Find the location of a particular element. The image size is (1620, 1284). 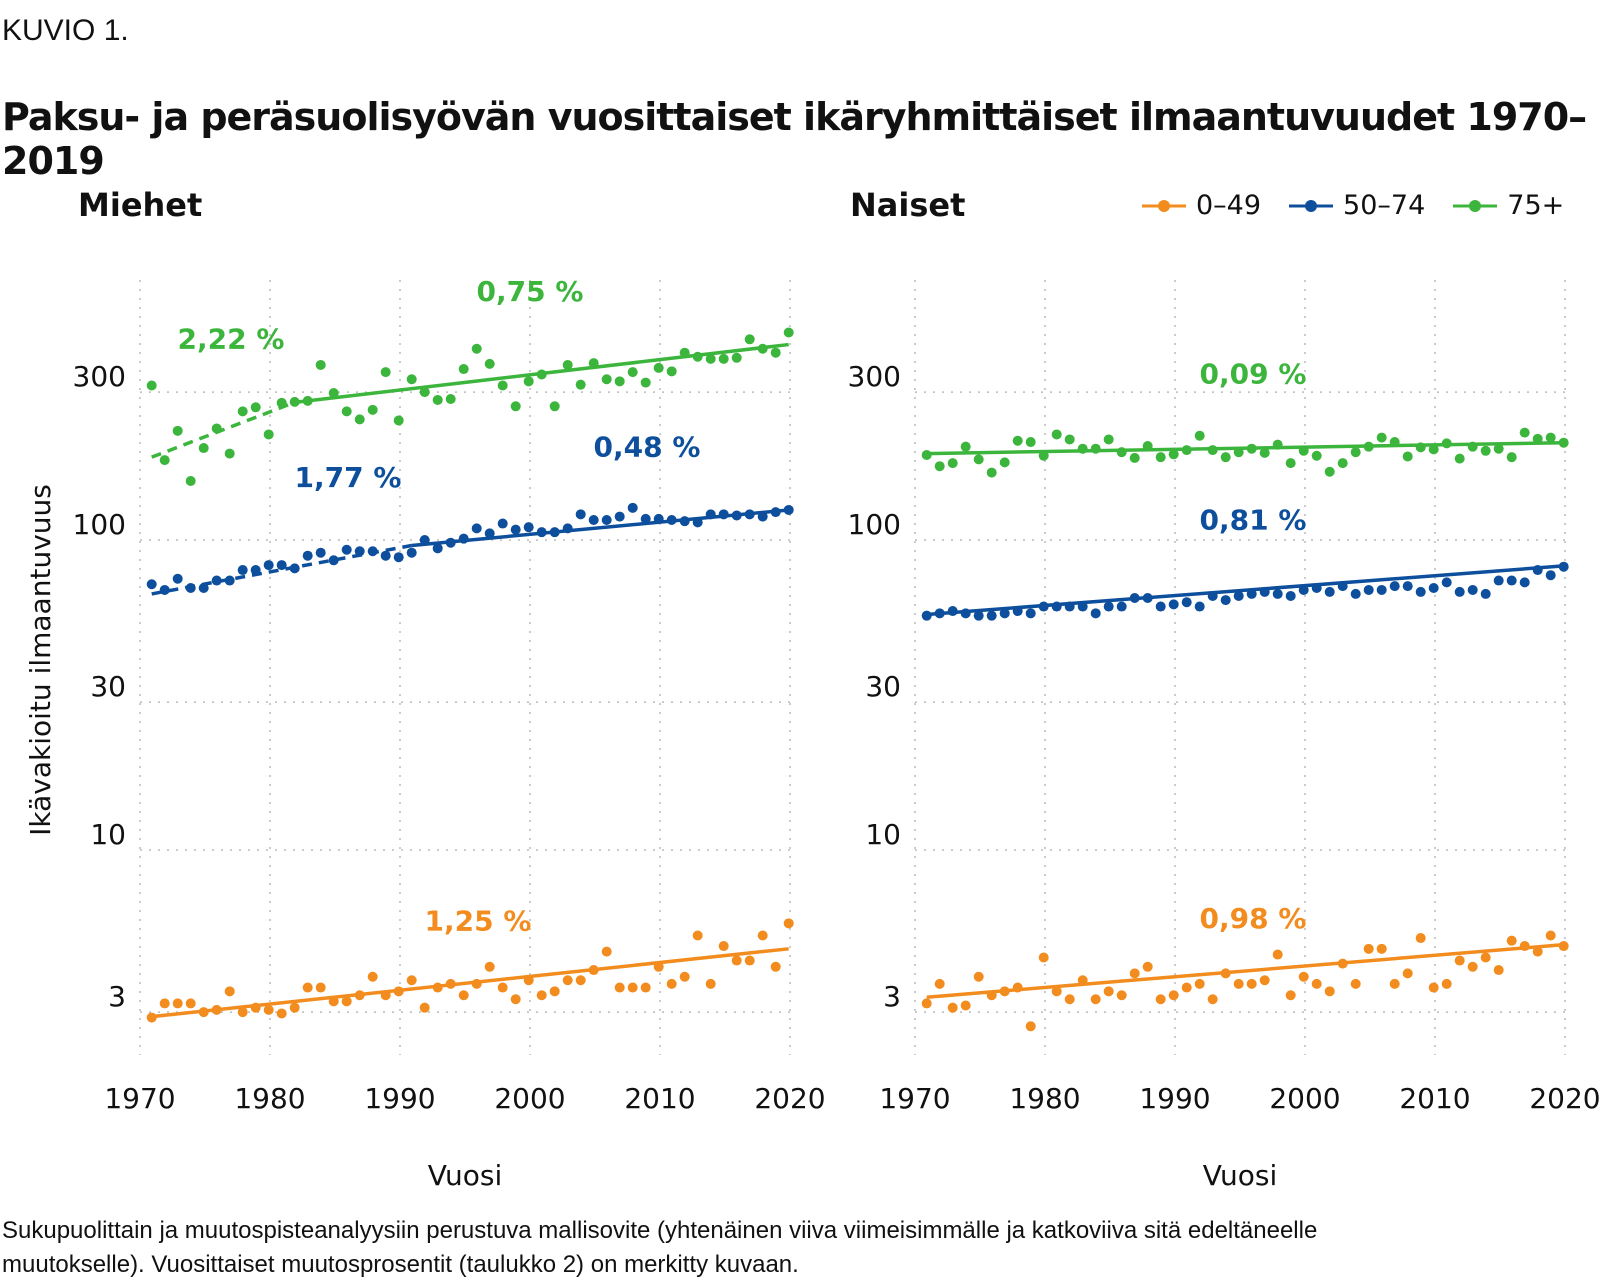

y-tick-label: 100 is located at coordinates (99, 524).